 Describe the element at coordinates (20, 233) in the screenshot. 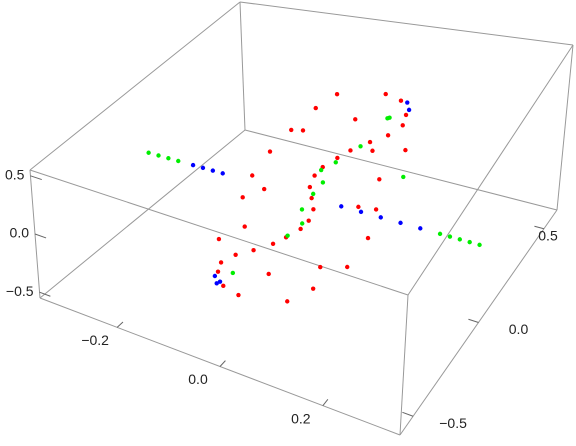

I see `z-tick-label: 0.0` at that location.